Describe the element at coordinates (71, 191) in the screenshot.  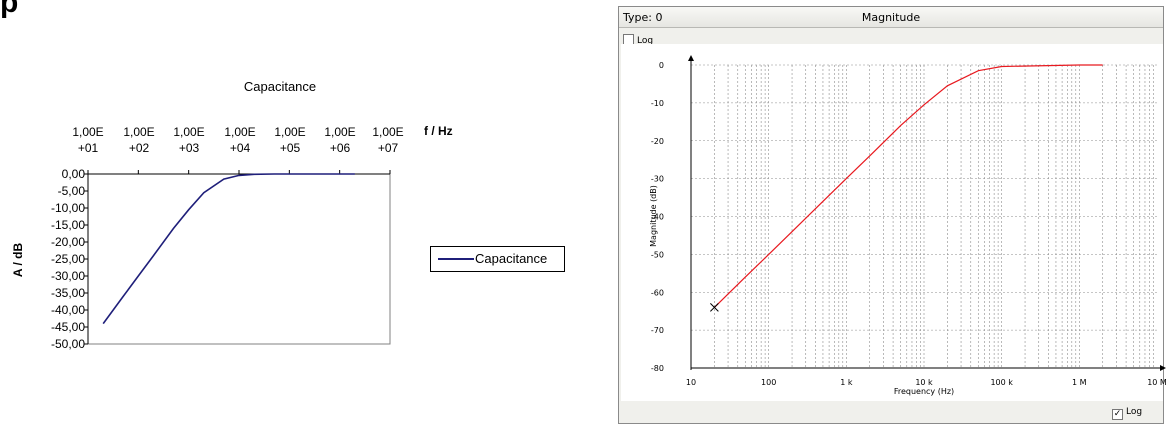
I see `left-y-tick-label: -5,00` at that location.